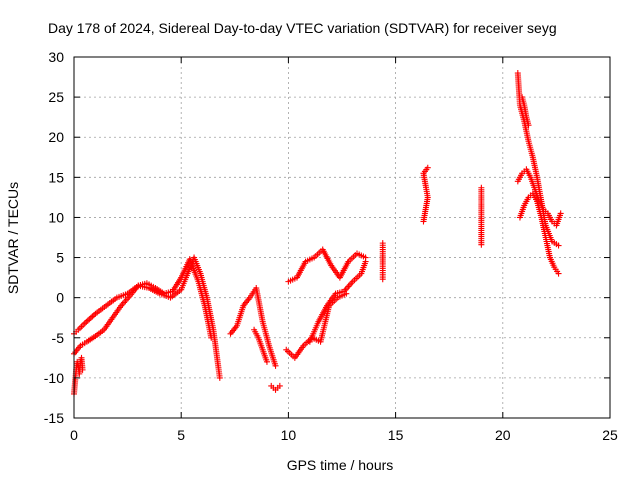 The height and width of the screenshot is (480, 640). I want to click on series-track-e, so click(260, 345).